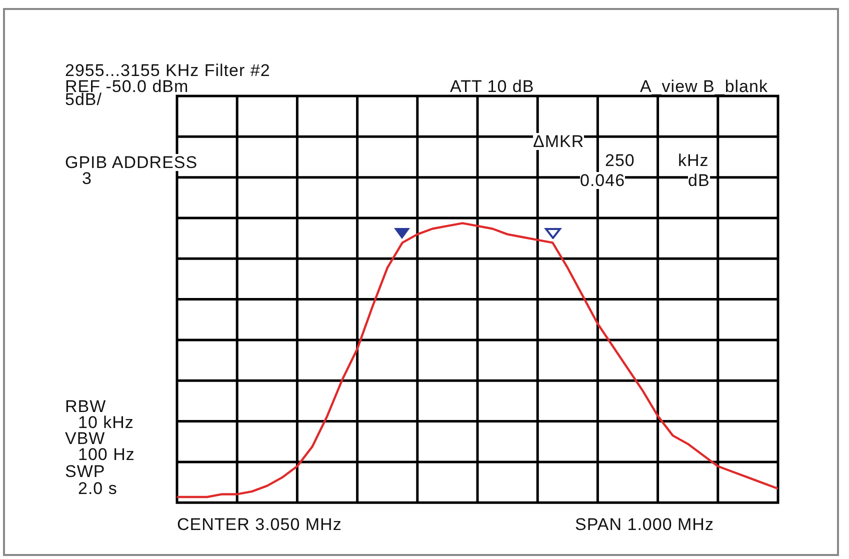 The image size is (849, 559). What do you see at coordinates (98, 488) in the screenshot?
I see `text: 2.0 s` at bounding box center [98, 488].